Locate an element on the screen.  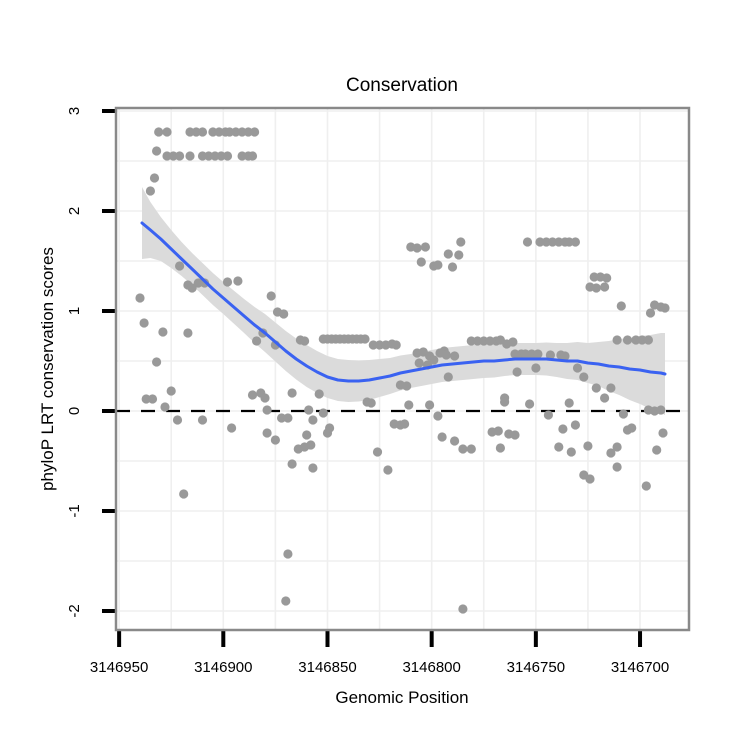
y-tick-label: -2 is located at coordinates (74, 610).